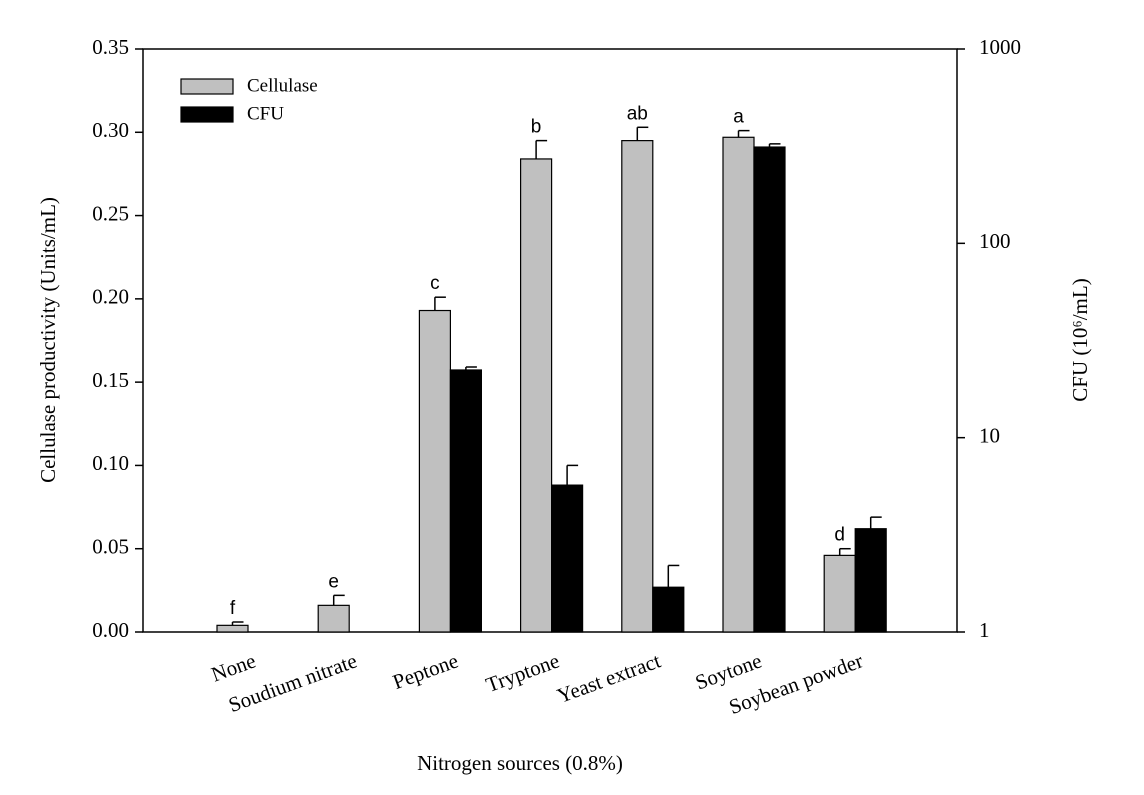 This screenshot has width=1144, height=795. Describe the element at coordinates (333, 581) in the screenshot. I see `significance-label: e` at that location.